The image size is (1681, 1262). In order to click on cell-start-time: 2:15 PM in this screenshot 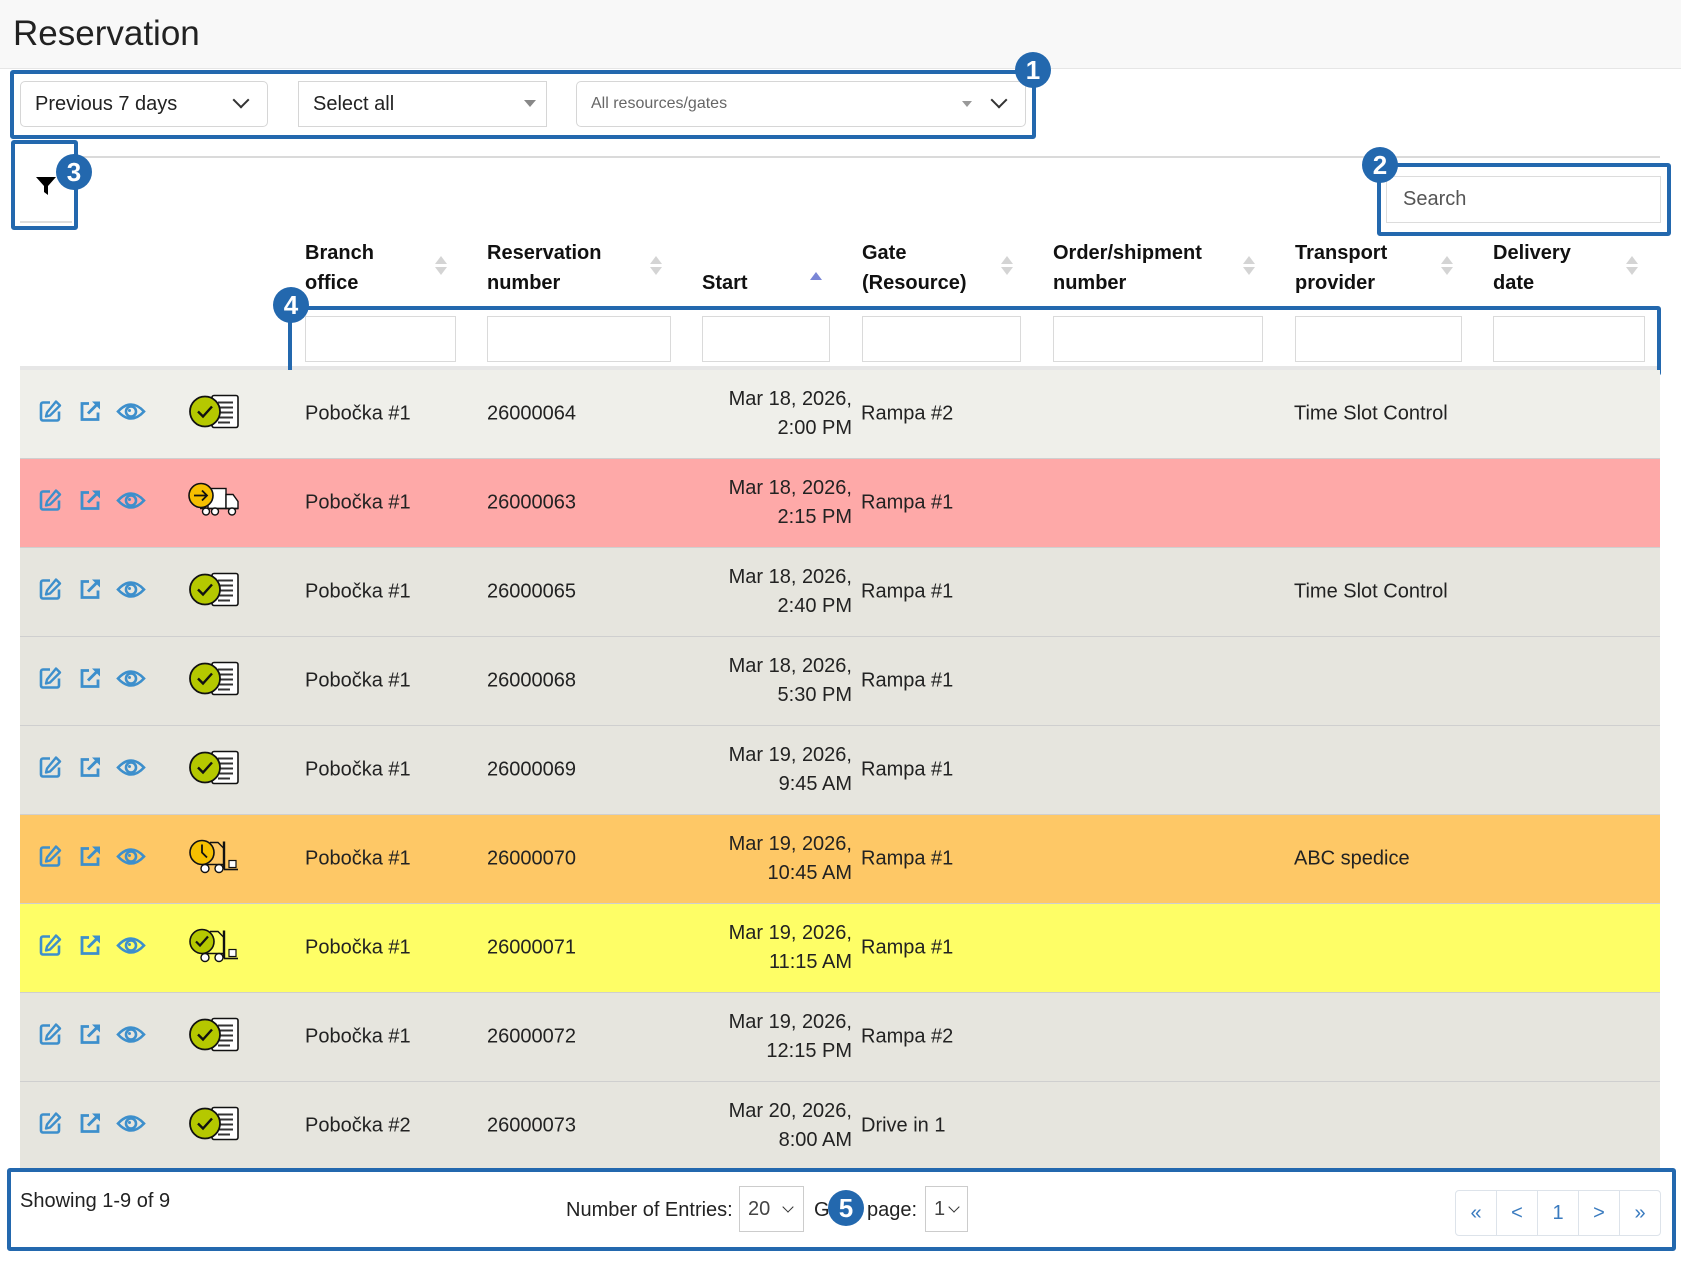, I will do `click(814, 517)`.